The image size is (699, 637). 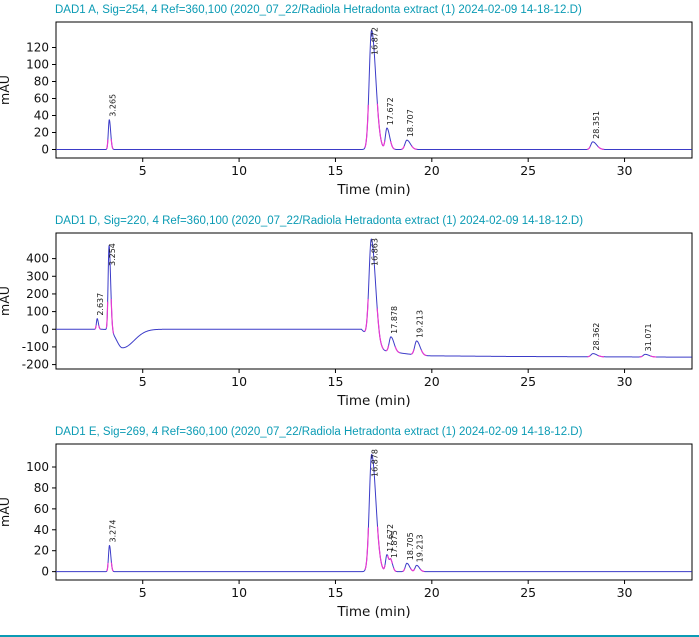 I want to click on svg-text: 16.872, so click(x=375, y=41).